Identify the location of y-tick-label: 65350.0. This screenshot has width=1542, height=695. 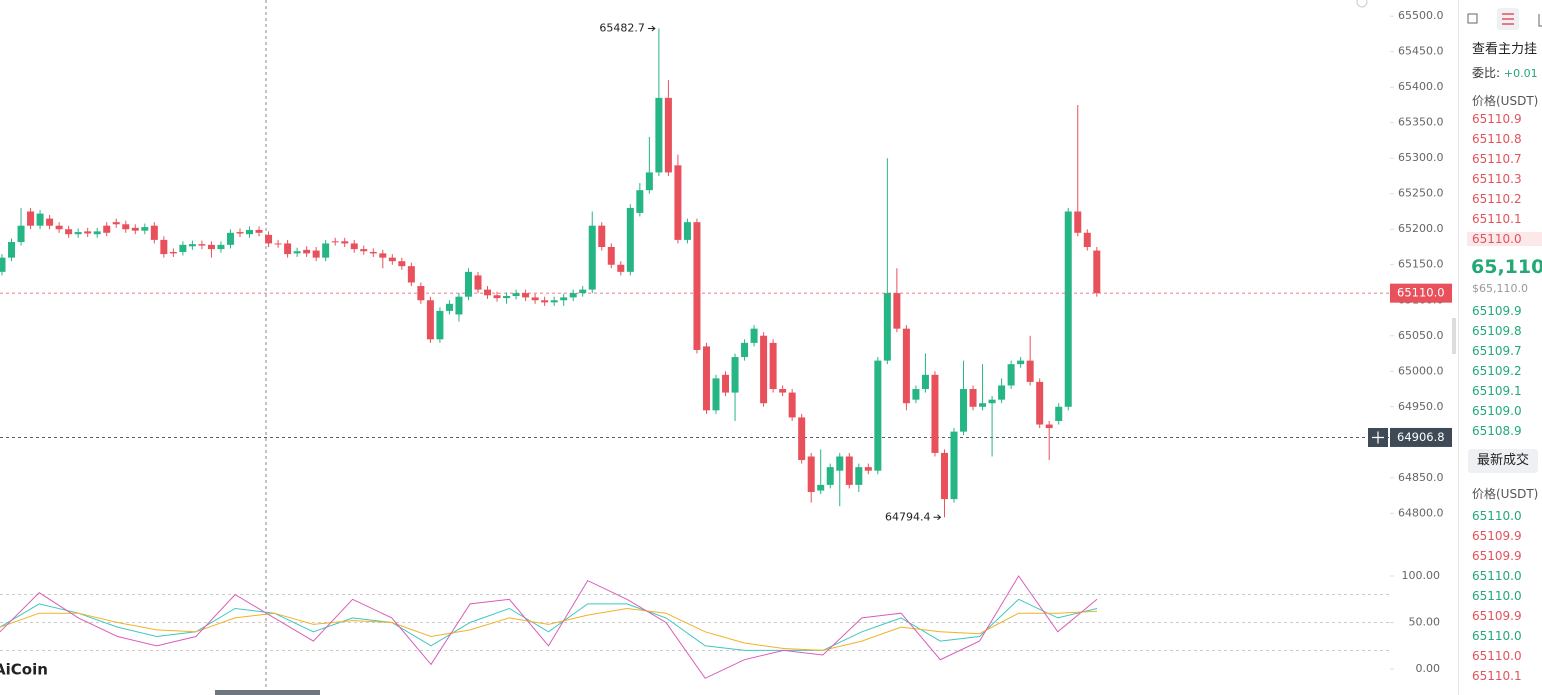
(1421, 122).